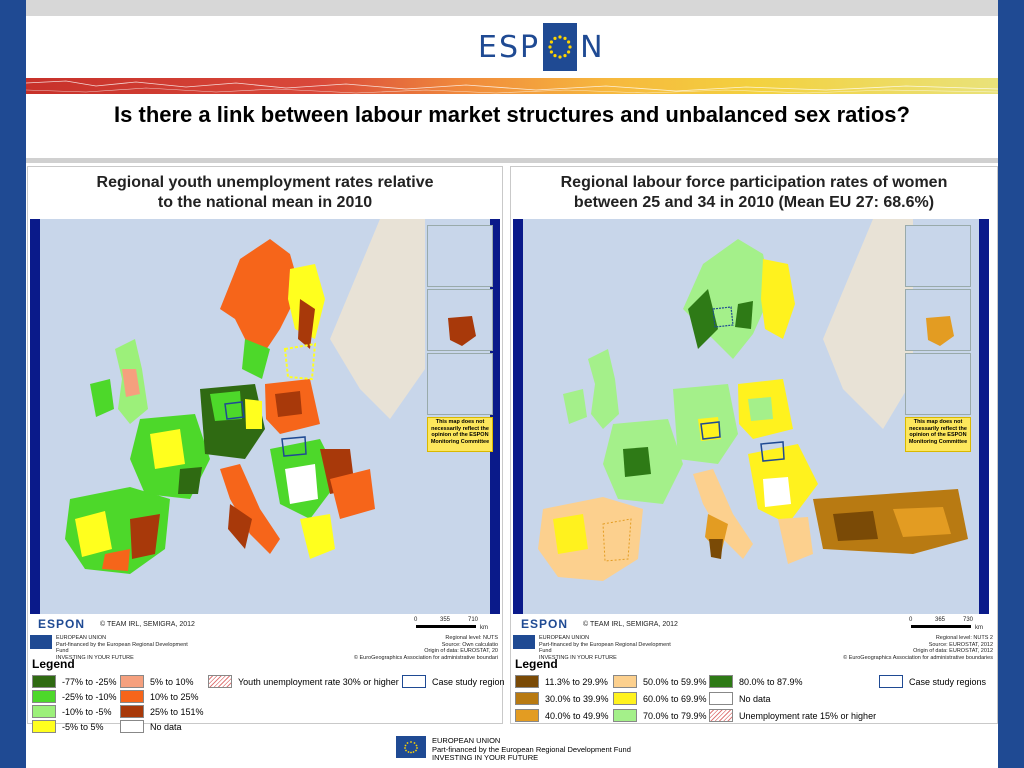  I want to click on left-scale-unit: km, so click(484, 628).